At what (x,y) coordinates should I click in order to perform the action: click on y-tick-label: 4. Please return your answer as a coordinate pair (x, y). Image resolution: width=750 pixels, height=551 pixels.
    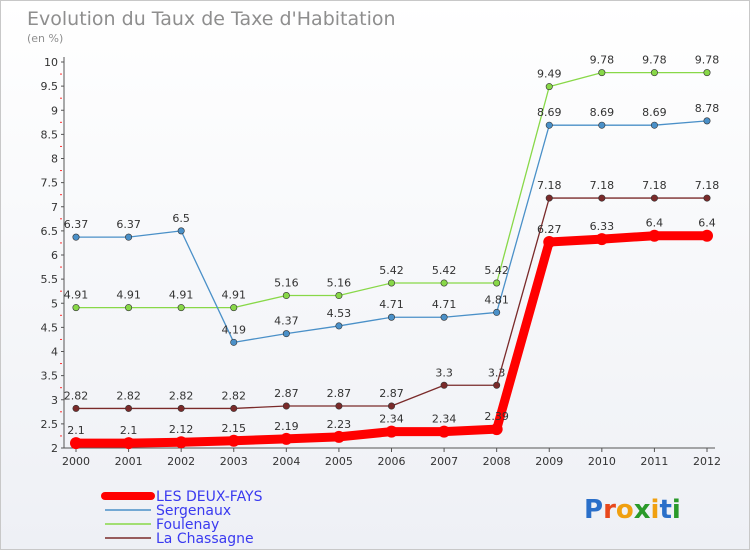
    Looking at the image, I should click on (54, 352).